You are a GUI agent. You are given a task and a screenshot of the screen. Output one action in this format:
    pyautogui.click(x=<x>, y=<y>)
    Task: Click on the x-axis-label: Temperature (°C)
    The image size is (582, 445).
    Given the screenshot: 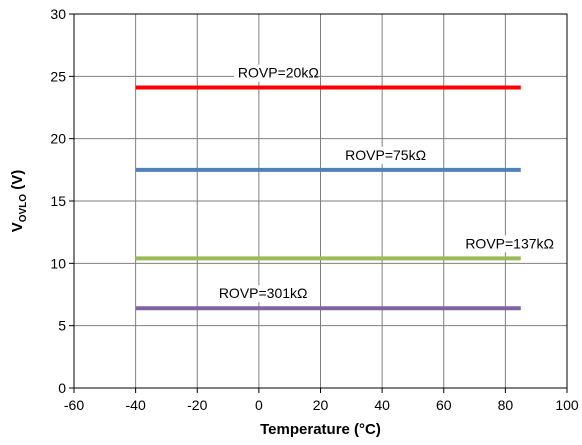 What is the action you would take?
    pyautogui.click(x=320, y=429)
    